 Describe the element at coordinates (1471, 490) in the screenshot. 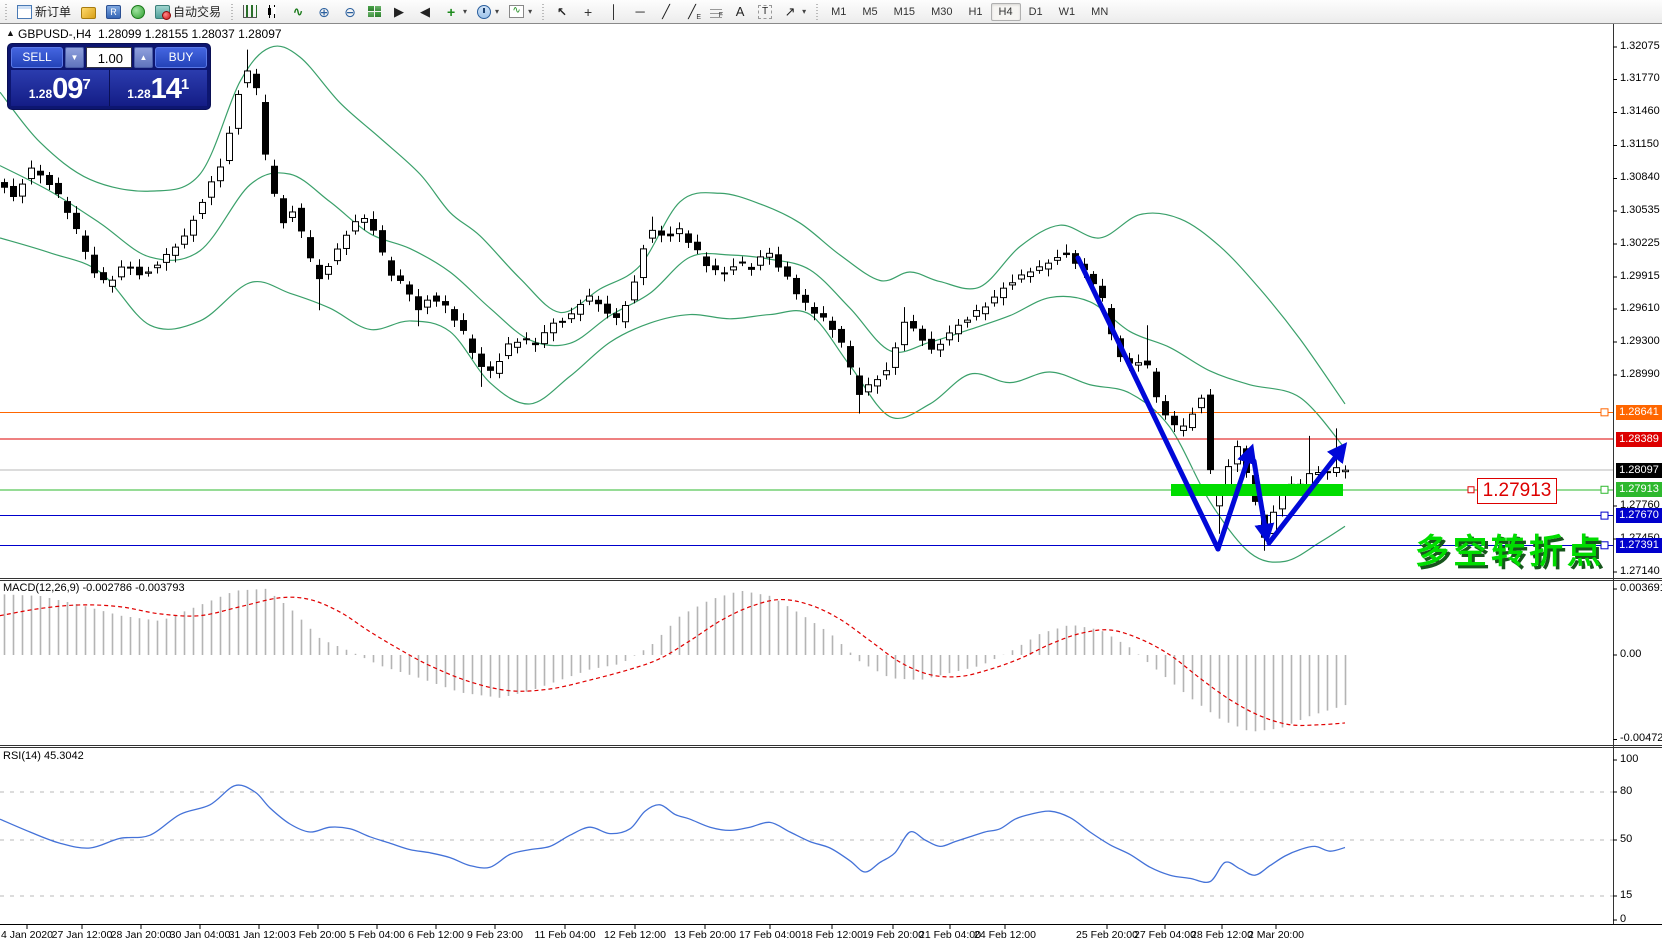

I see `label-handle` at that location.